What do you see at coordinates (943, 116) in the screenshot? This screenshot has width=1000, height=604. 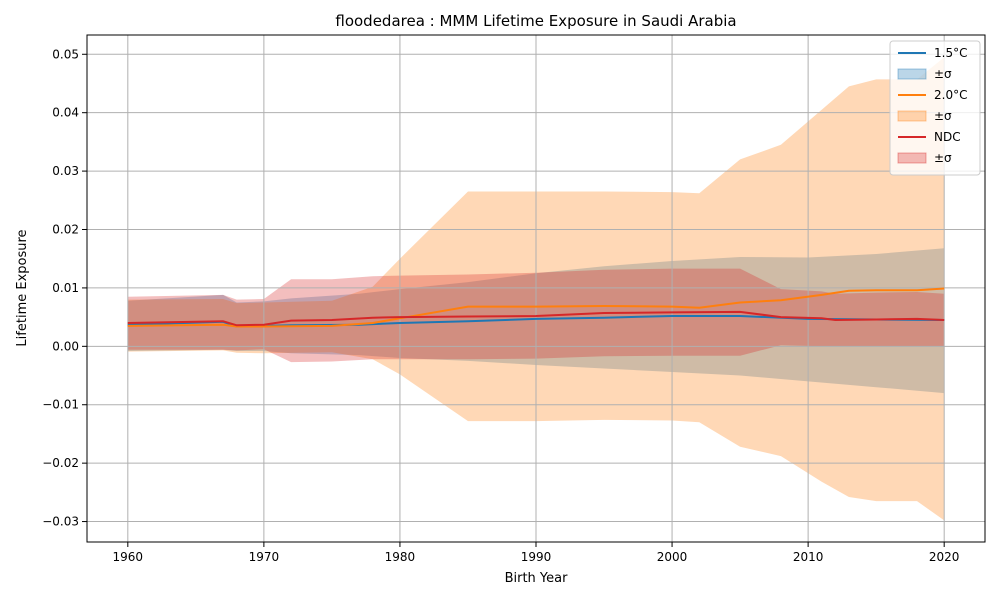 I see `legend-label-band-1: ±σ` at bounding box center [943, 116].